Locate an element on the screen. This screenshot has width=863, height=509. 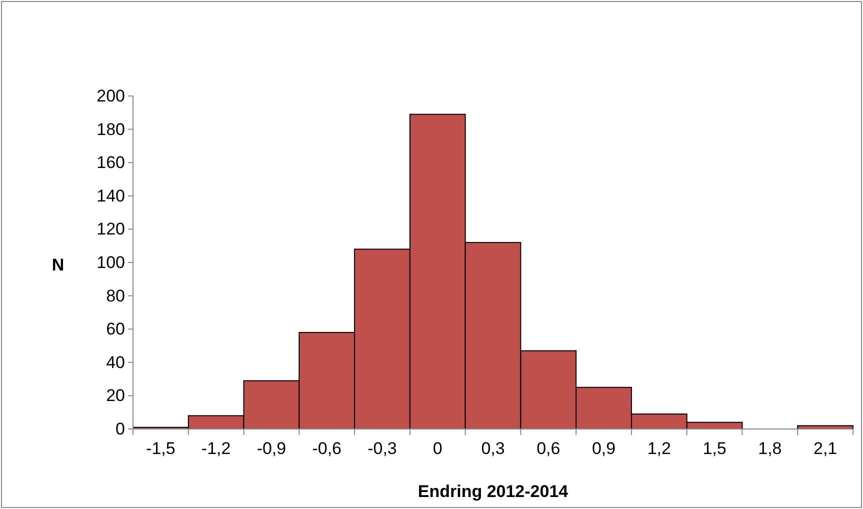
x-tick-label: 1,5 is located at coordinates (714, 448).